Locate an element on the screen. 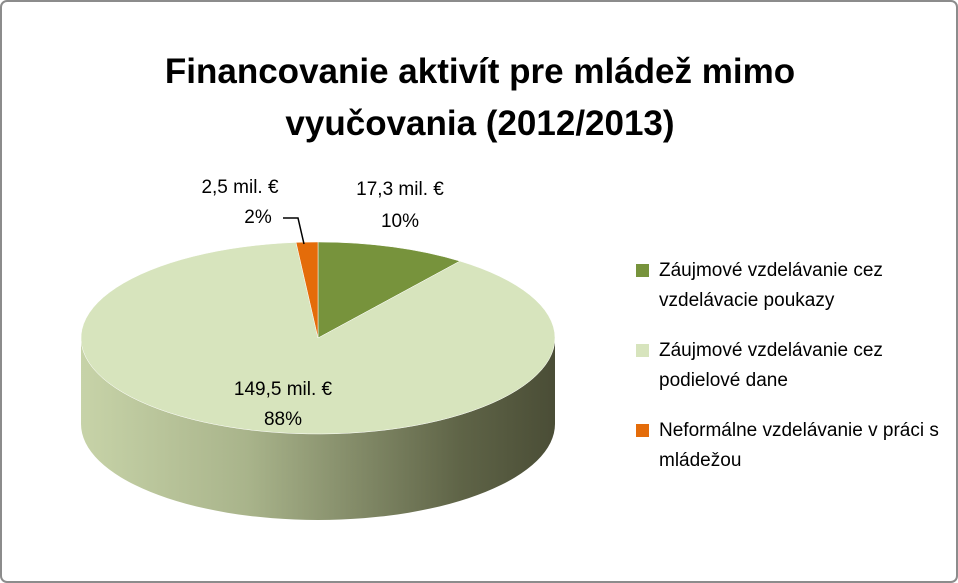 Image resolution: width=958 pixels, height=583 pixels. data-label: 17,3 mil. € is located at coordinates (400, 189).